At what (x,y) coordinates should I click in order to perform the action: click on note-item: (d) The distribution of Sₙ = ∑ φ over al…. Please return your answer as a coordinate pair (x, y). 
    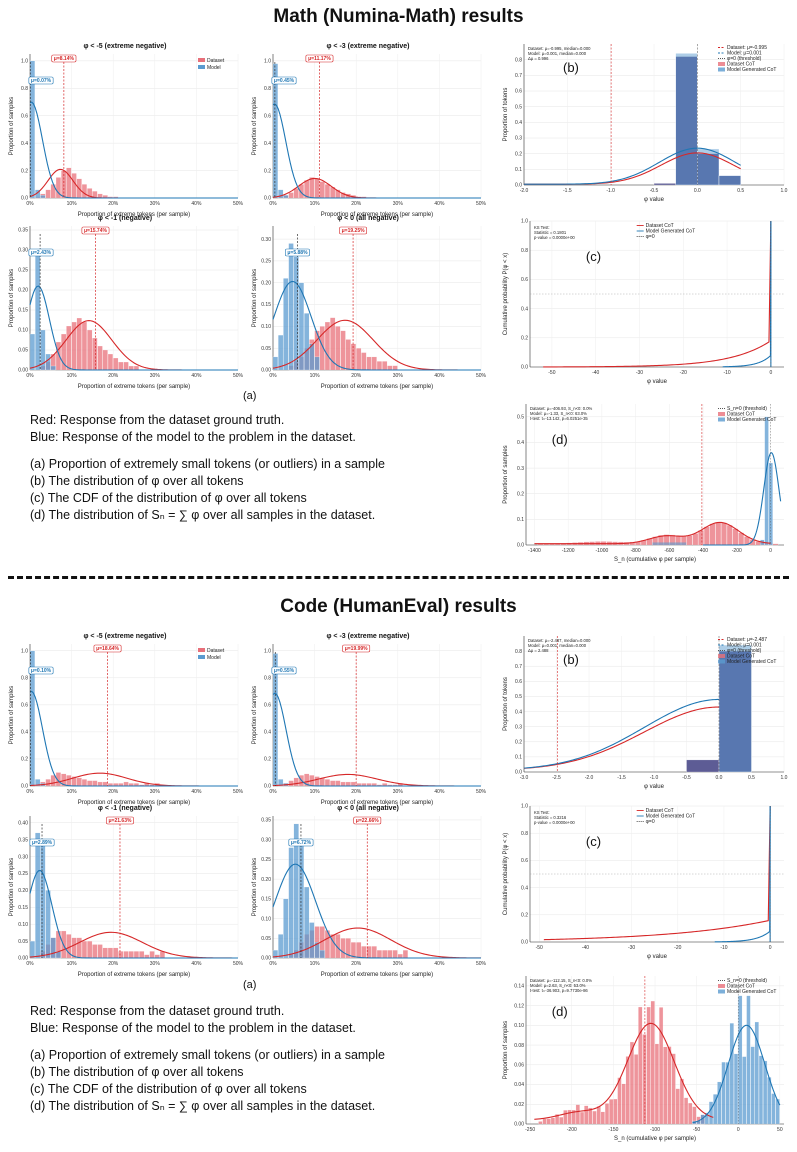
    Looking at the image, I should click on (203, 1106).